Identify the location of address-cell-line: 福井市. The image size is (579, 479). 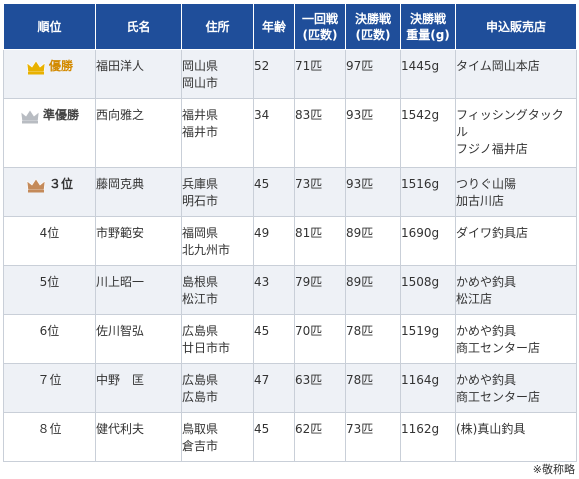
(200, 132).